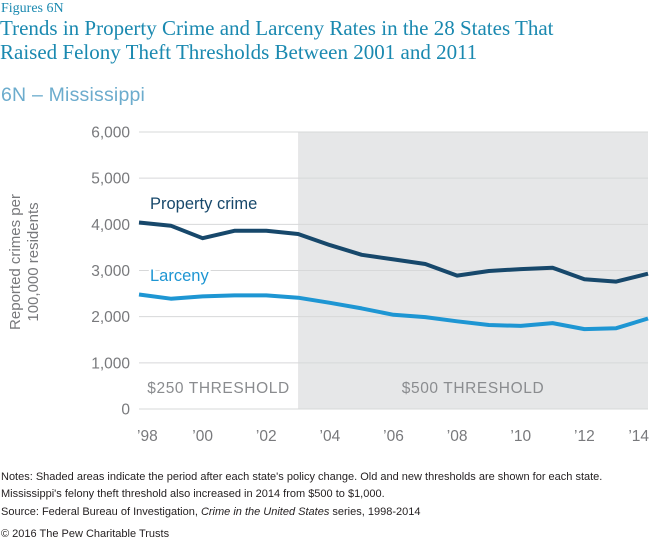 This screenshot has width=660, height=543. What do you see at coordinates (393, 312) in the screenshot?
I see `larceny-line` at bounding box center [393, 312].